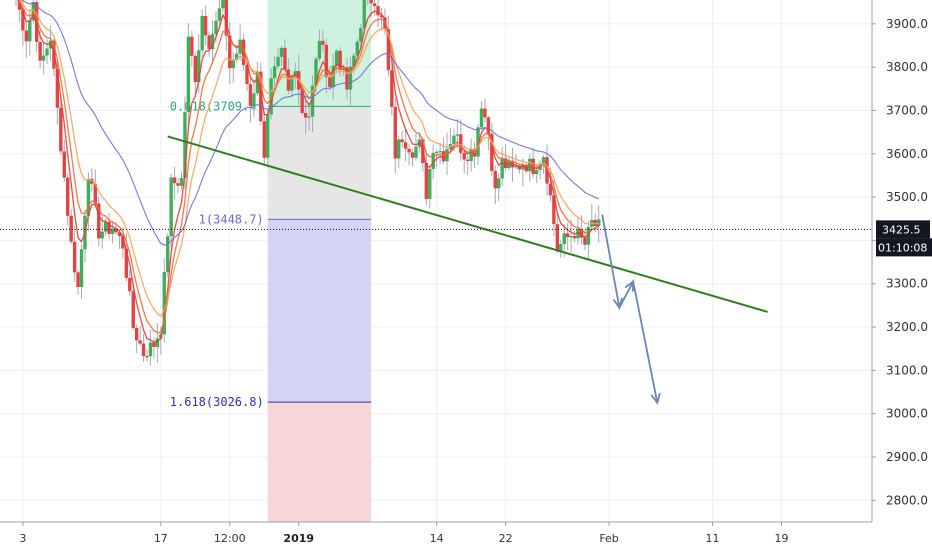  I want to click on fib-zone-bottom, so click(319, 462).